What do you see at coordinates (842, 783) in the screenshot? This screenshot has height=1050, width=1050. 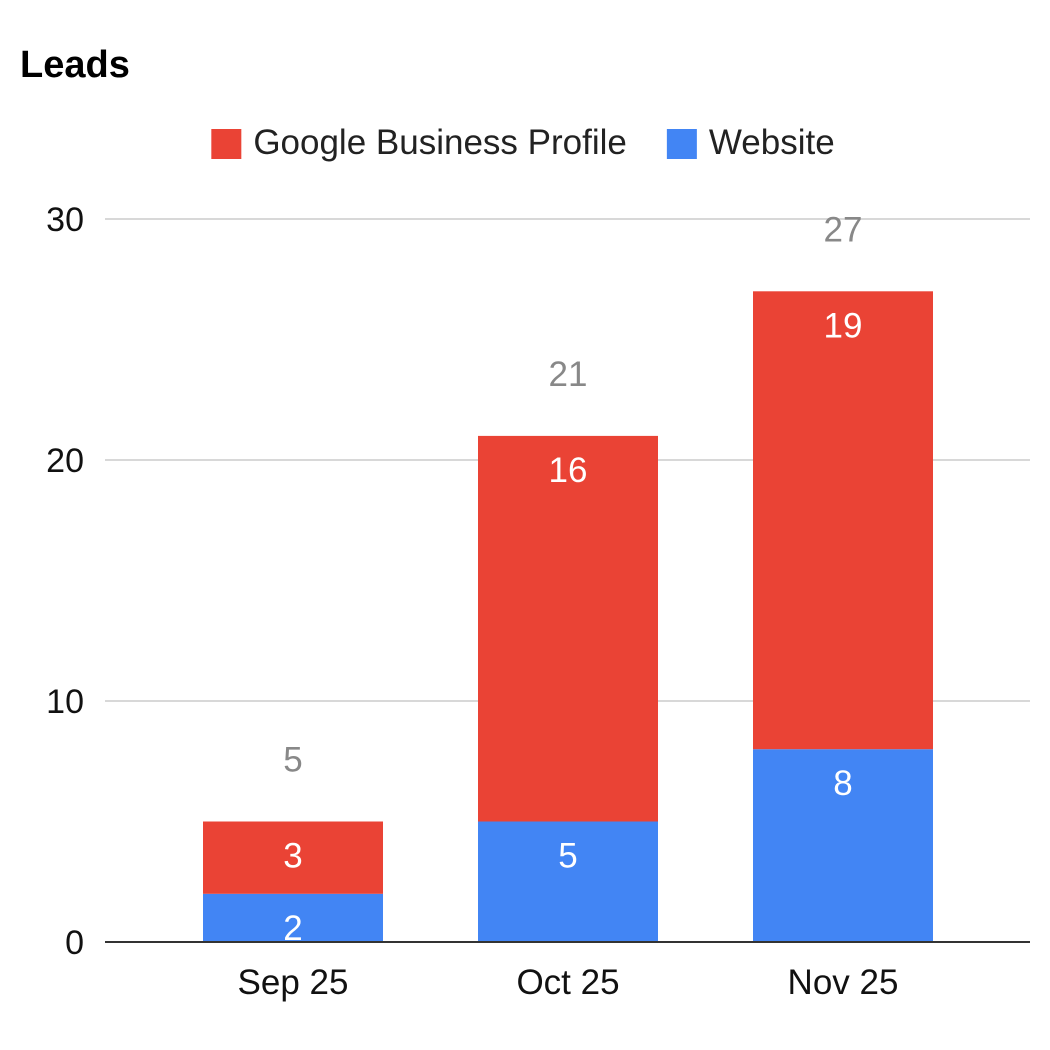 I see `segment-label-website: 8` at bounding box center [842, 783].